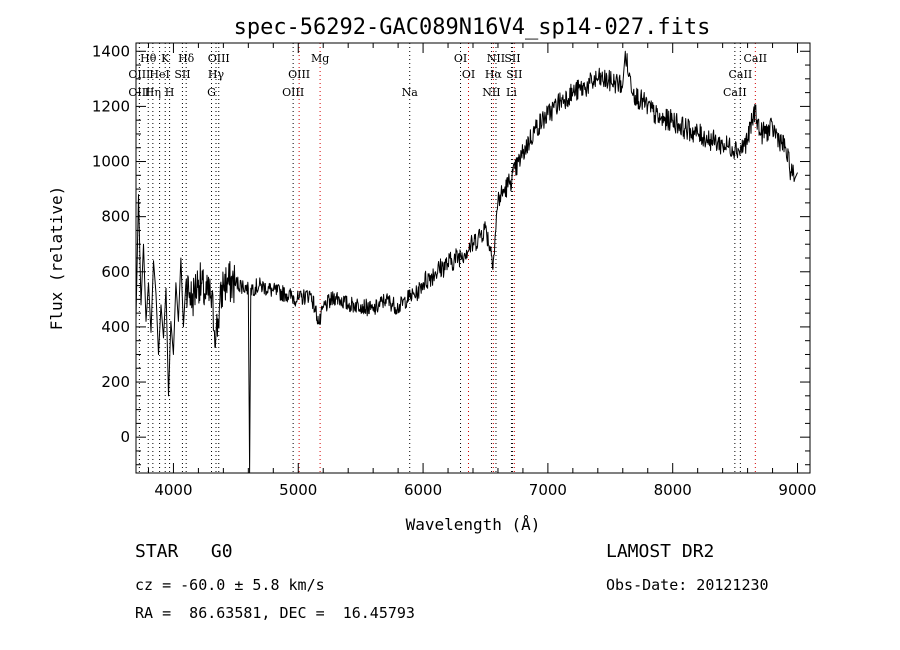 The height and width of the screenshot is (650, 900). I want to click on line-label: Hα, so click(494, 74).